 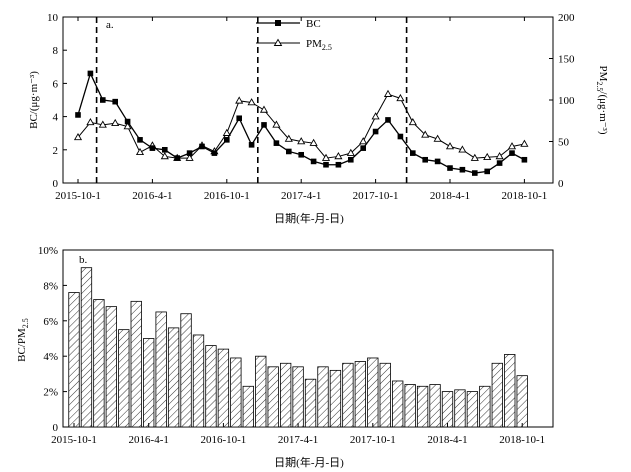 I want to click on panel-a-x-title: 日期(年-月-日), so click(x=309, y=218).